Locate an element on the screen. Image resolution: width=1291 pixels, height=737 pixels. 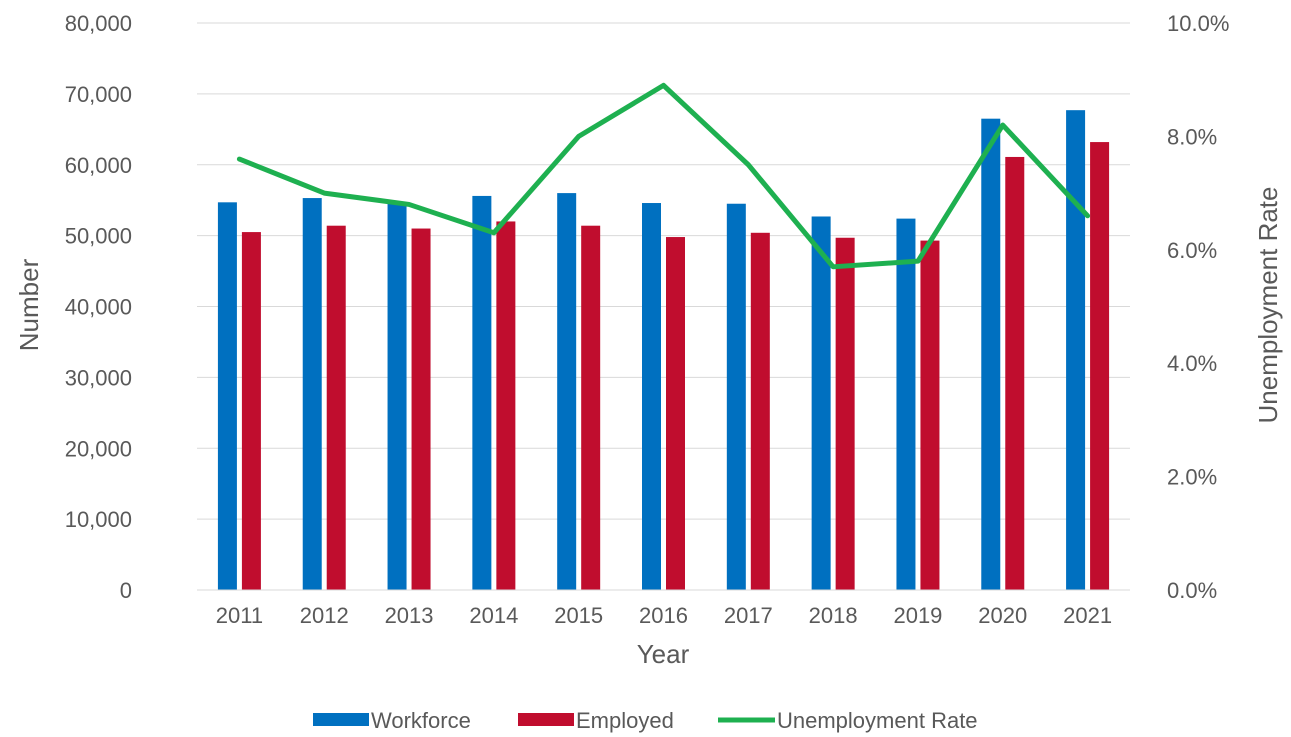
x-tick-label: 2011 is located at coordinates (239, 615).